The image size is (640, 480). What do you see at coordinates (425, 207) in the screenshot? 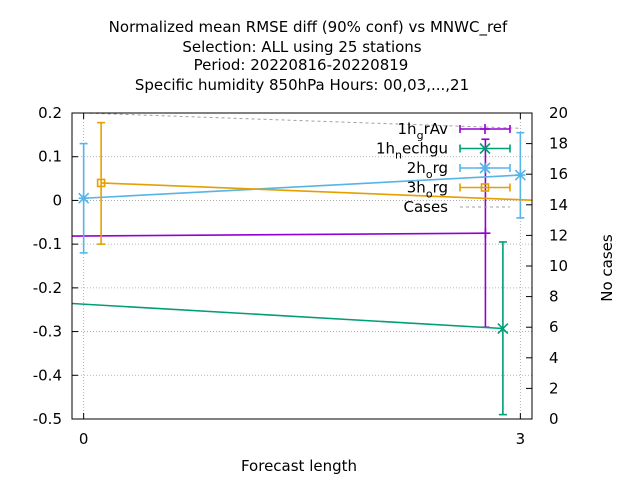
I see `legend-label: Cases` at bounding box center [425, 207].